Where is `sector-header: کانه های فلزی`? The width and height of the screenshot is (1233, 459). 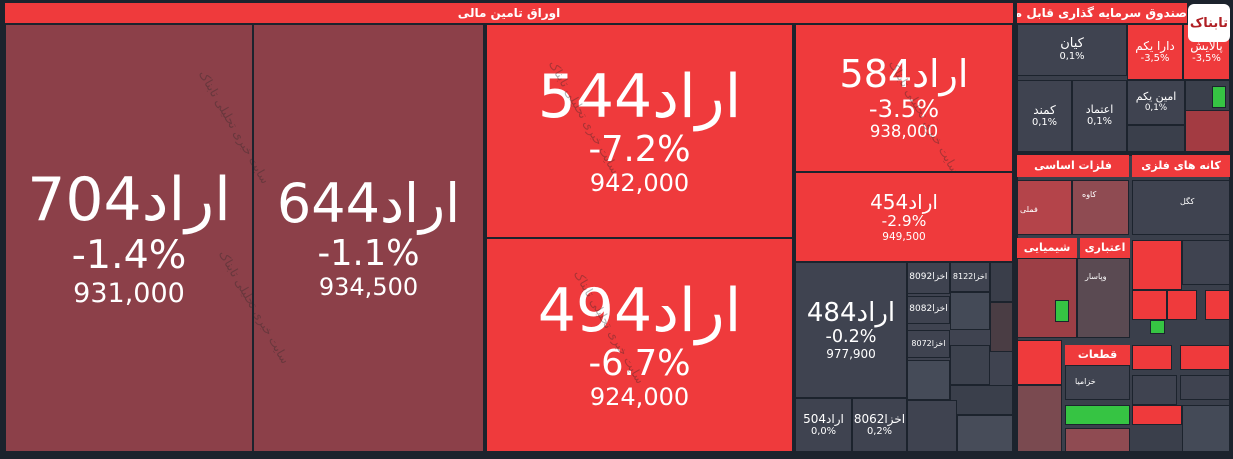 sector-header: کانه های فلزی is located at coordinates (1181, 166).